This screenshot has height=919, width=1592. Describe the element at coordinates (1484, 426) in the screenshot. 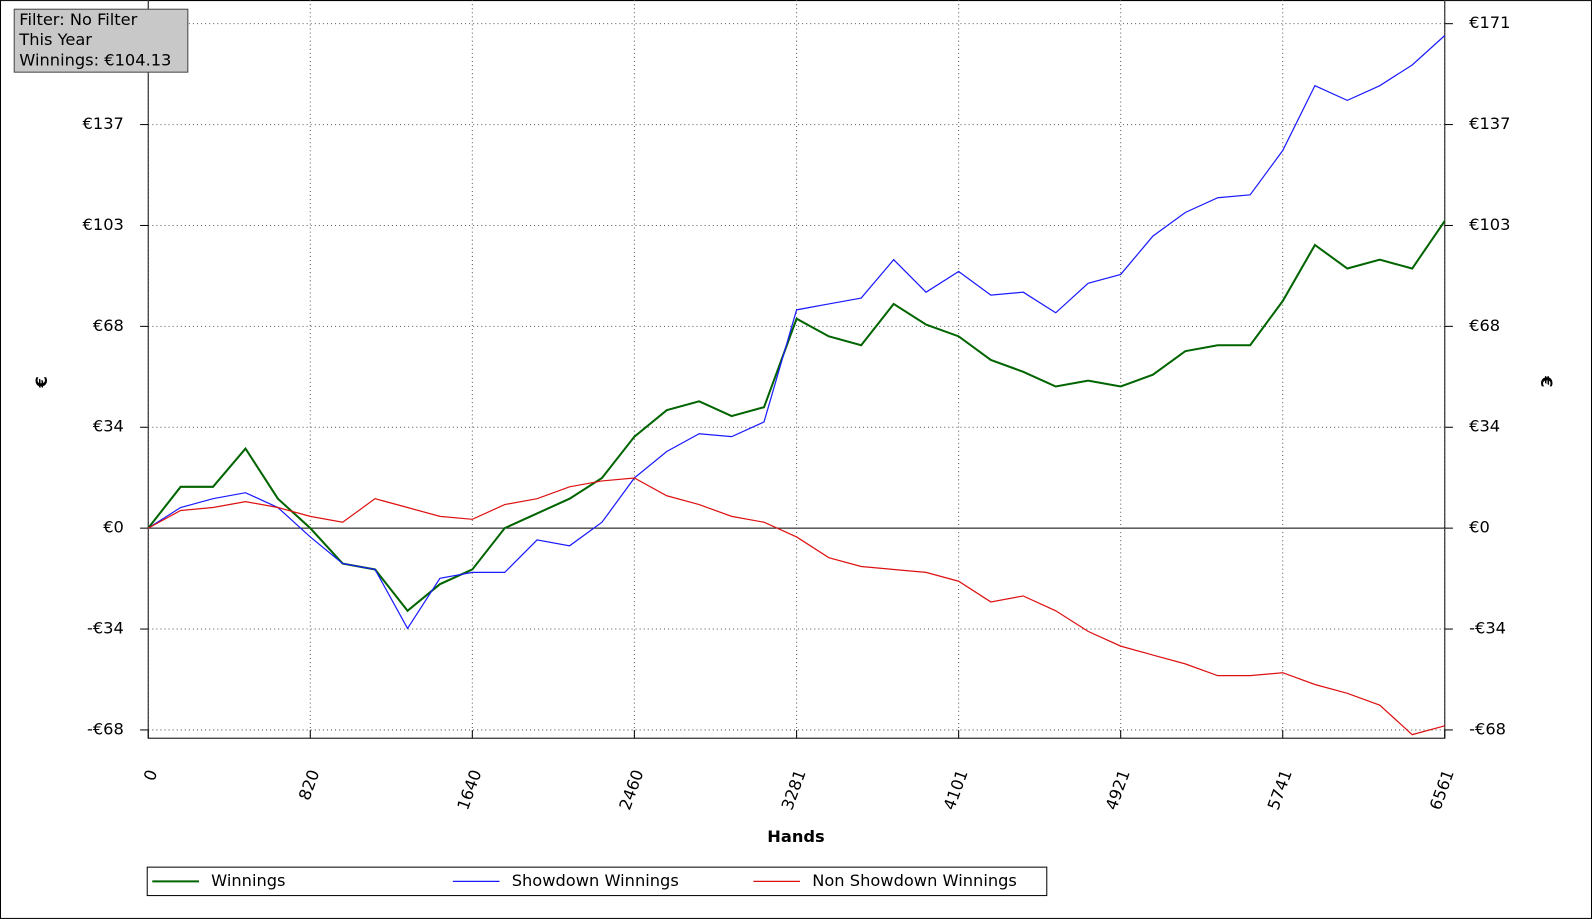

I see `y2-tick-label: €34` at that location.